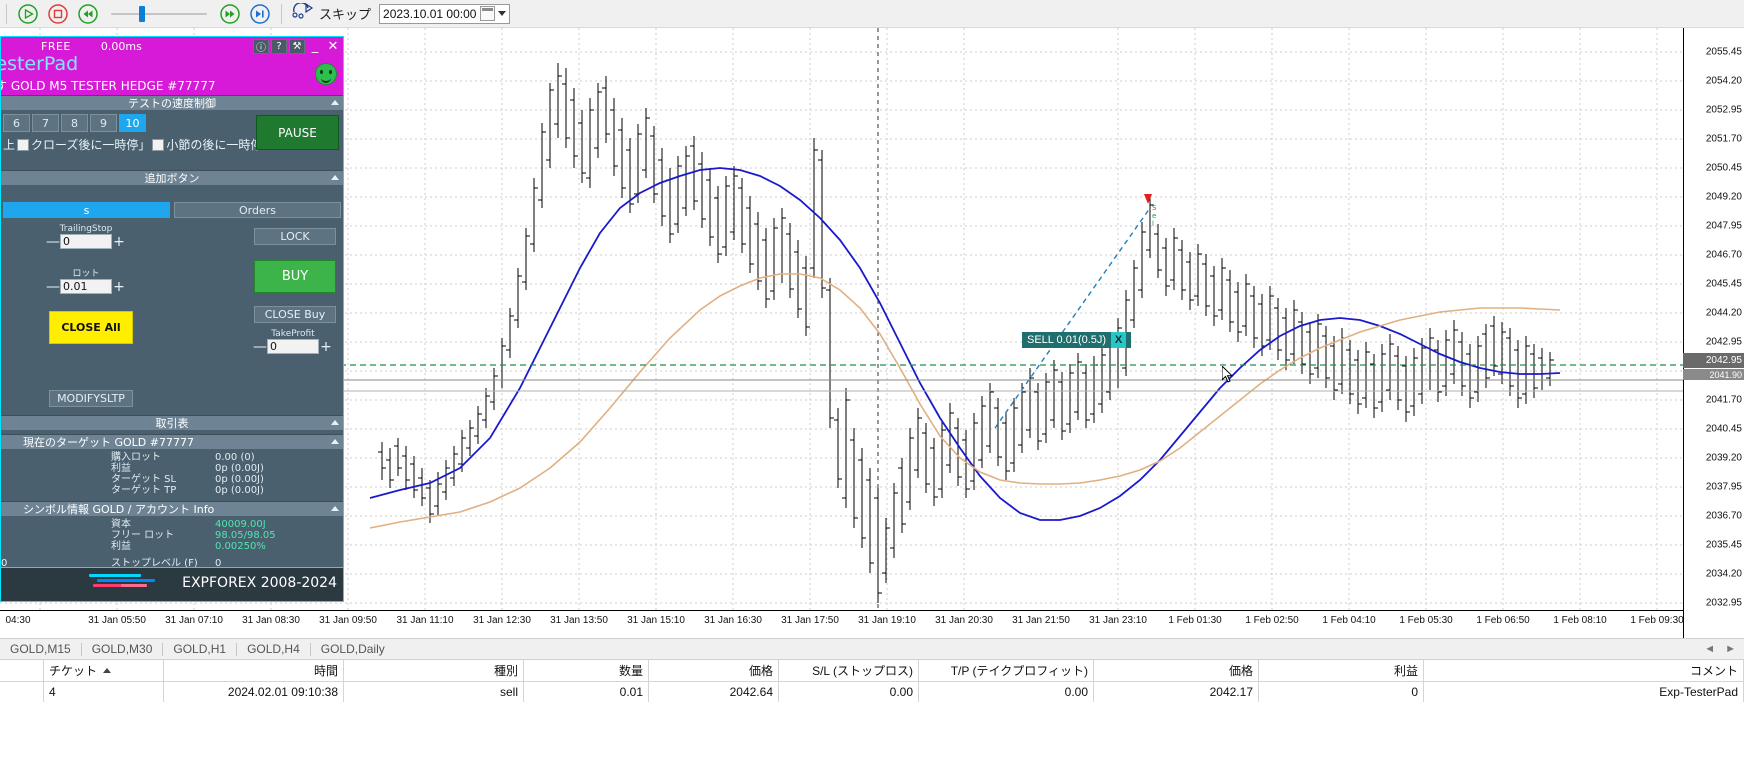 The image size is (1744, 776). I want to click on cell-ticket: 4, so click(104, 692).